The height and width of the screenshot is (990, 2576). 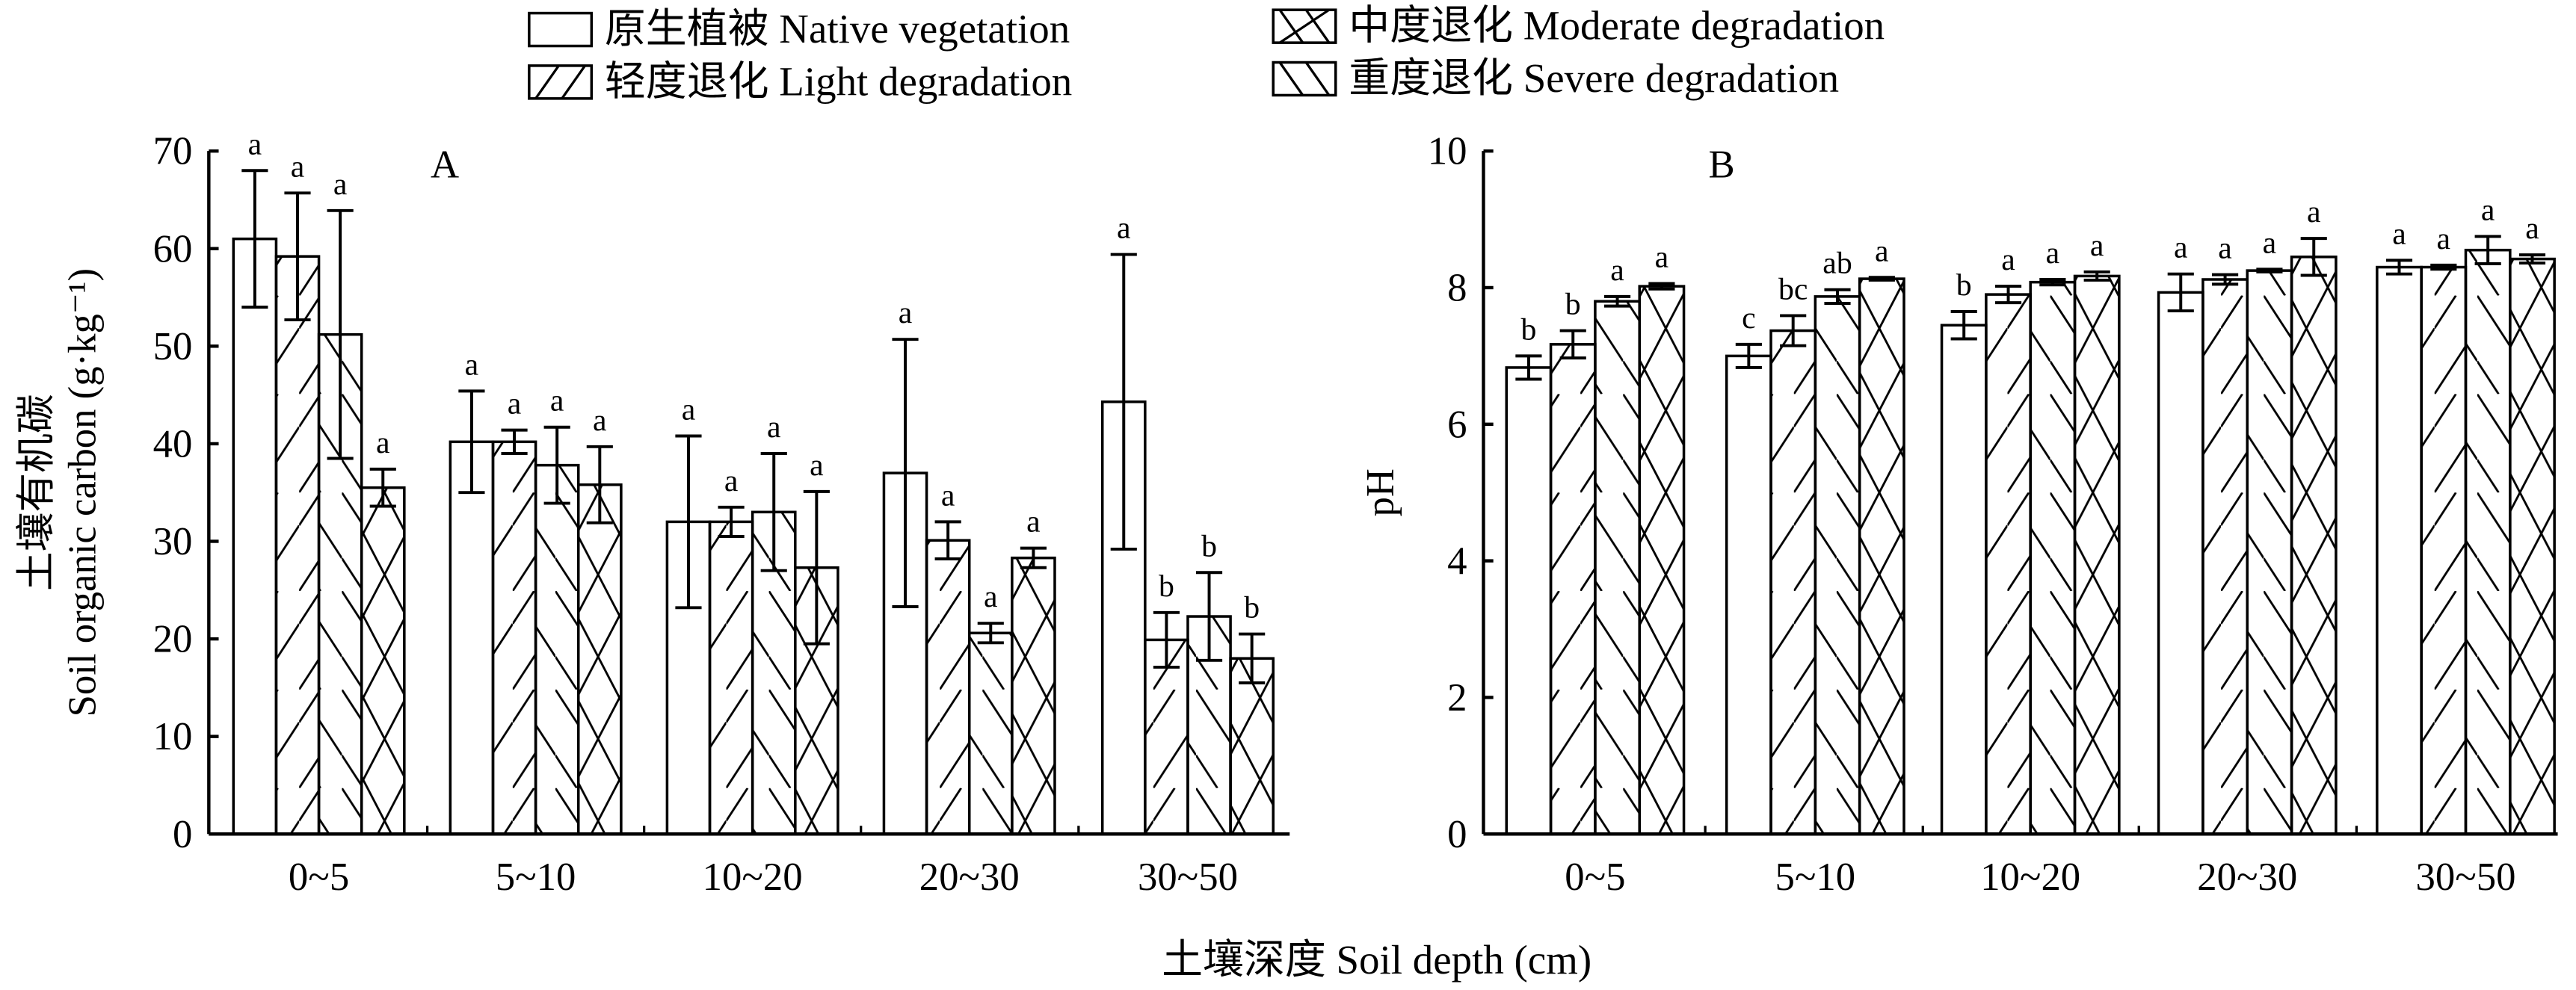 What do you see at coordinates (557, 401) in the screenshot?
I see `significance-letter-moderate-5~10: a` at bounding box center [557, 401].